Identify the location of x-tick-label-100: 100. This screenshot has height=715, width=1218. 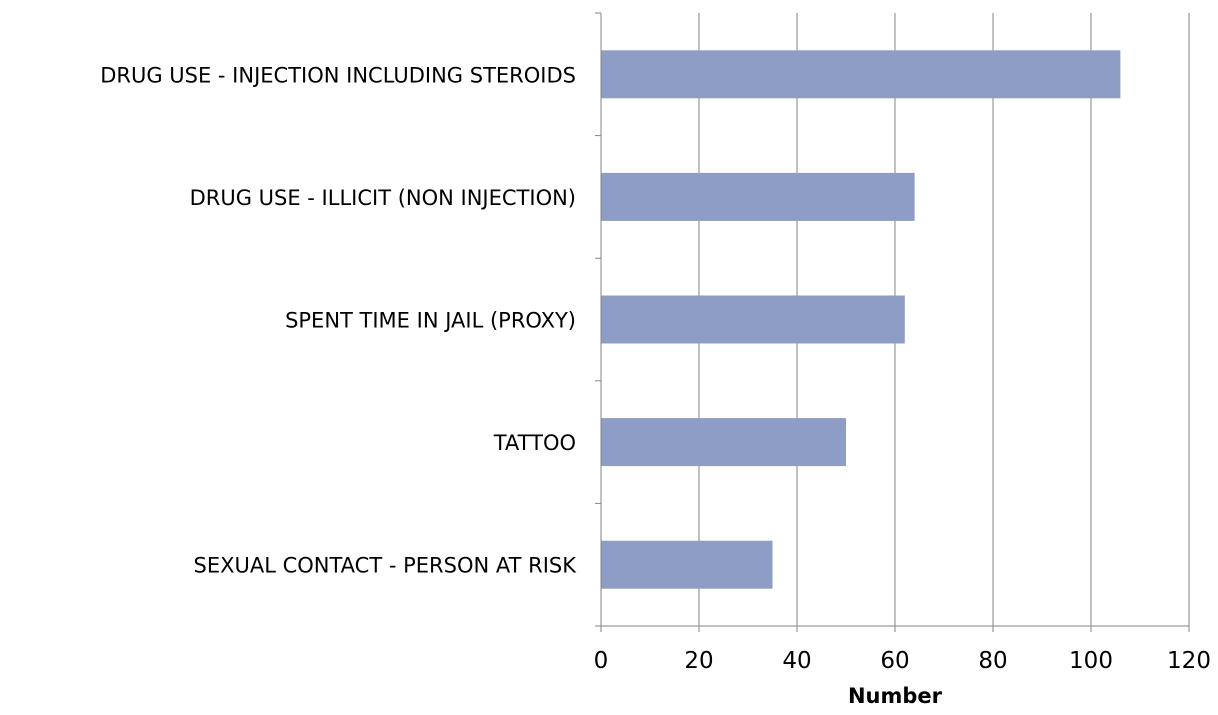
(1091, 661).